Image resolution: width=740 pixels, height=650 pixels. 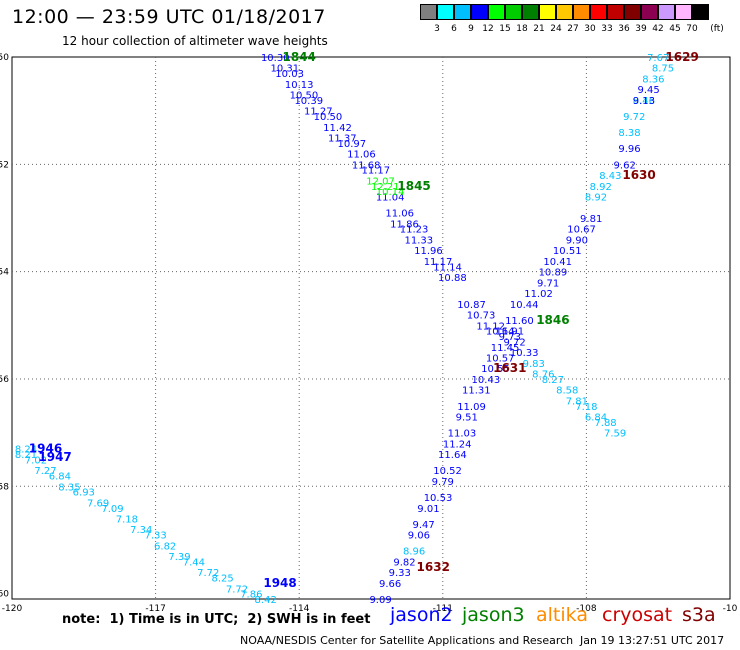 What do you see at coordinates (543, 375) in the screenshot?
I see `swh-value-label: 8.76` at bounding box center [543, 375].